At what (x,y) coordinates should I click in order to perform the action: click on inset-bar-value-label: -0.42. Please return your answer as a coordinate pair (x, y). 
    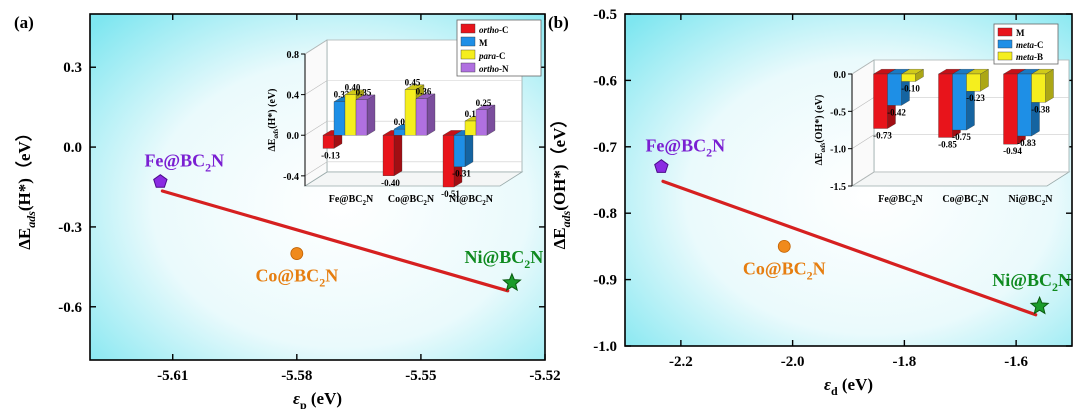
    Looking at the image, I should click on (896, 112).